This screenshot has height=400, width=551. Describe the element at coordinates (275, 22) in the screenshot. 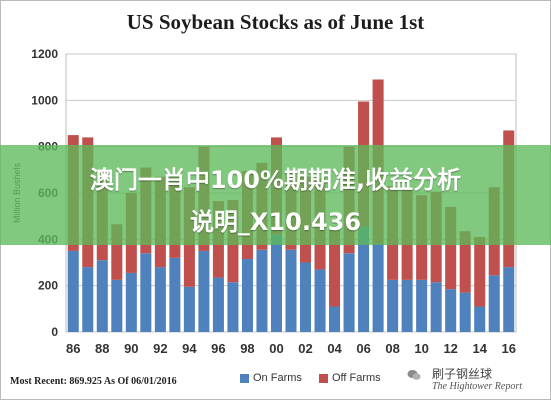

I see `chart-title: US Soybean Stocks as of June 1st` at that location.